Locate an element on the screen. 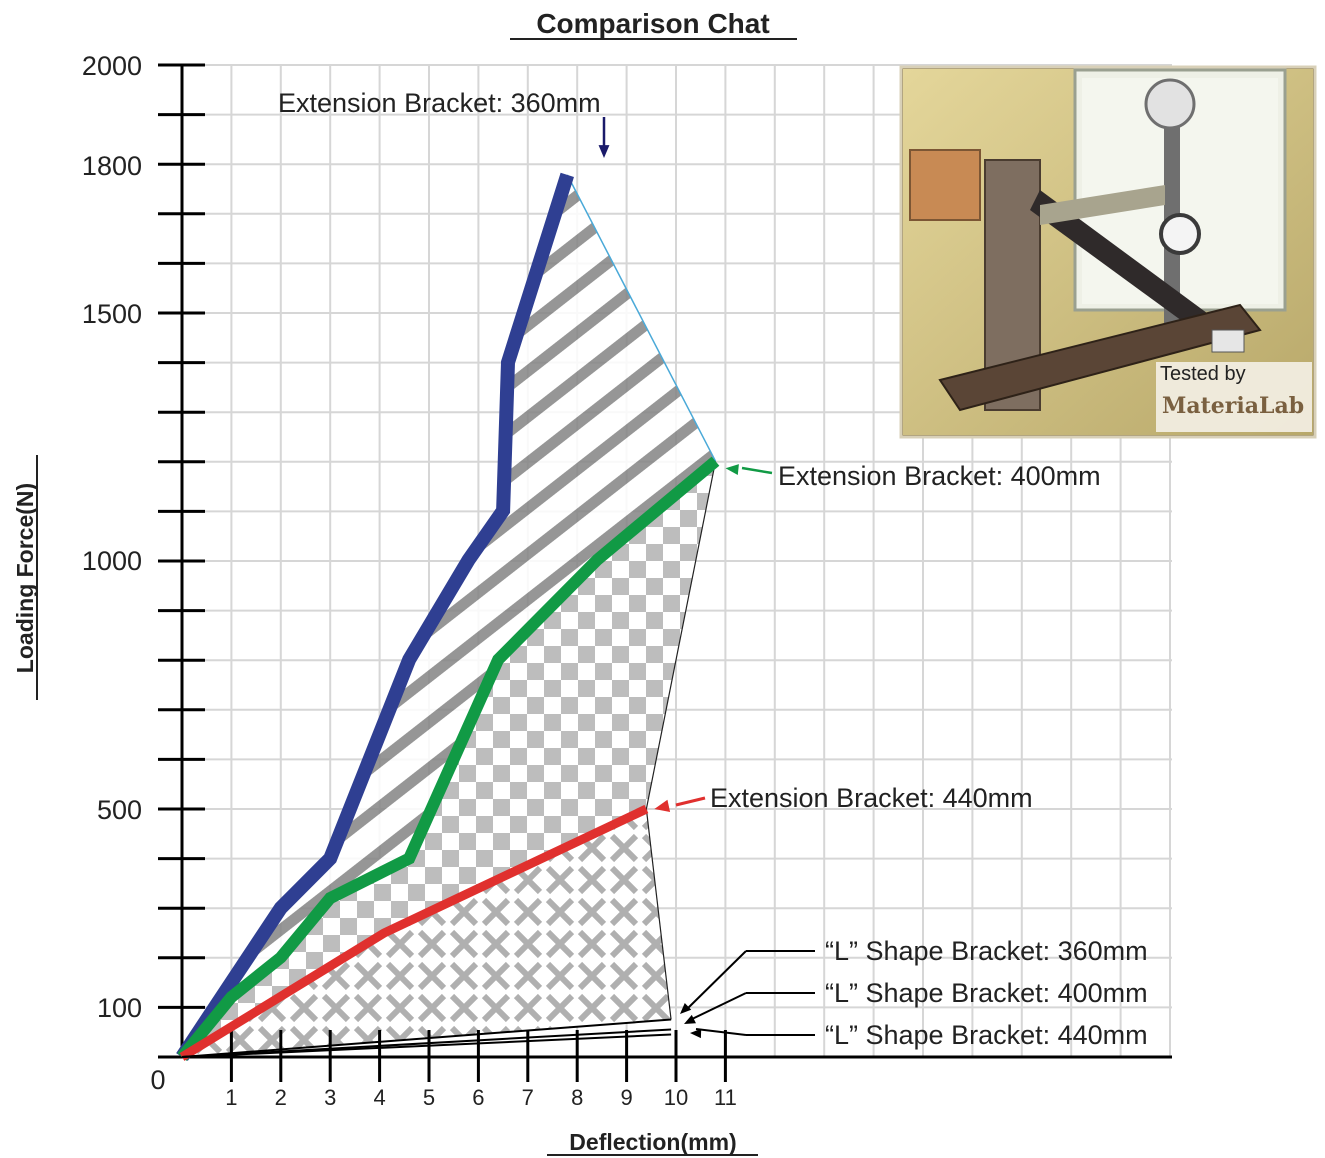 The image size is (1325, 1158). y-tick-label: 0 is located at coordinates (157, 1080).